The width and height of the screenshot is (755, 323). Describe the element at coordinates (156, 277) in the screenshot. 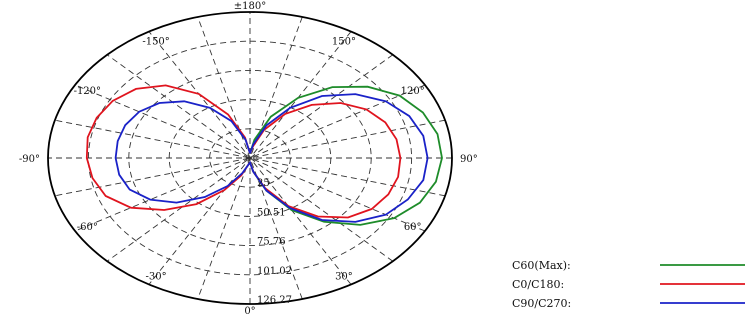

I see `angle-label: -30°` at that location.